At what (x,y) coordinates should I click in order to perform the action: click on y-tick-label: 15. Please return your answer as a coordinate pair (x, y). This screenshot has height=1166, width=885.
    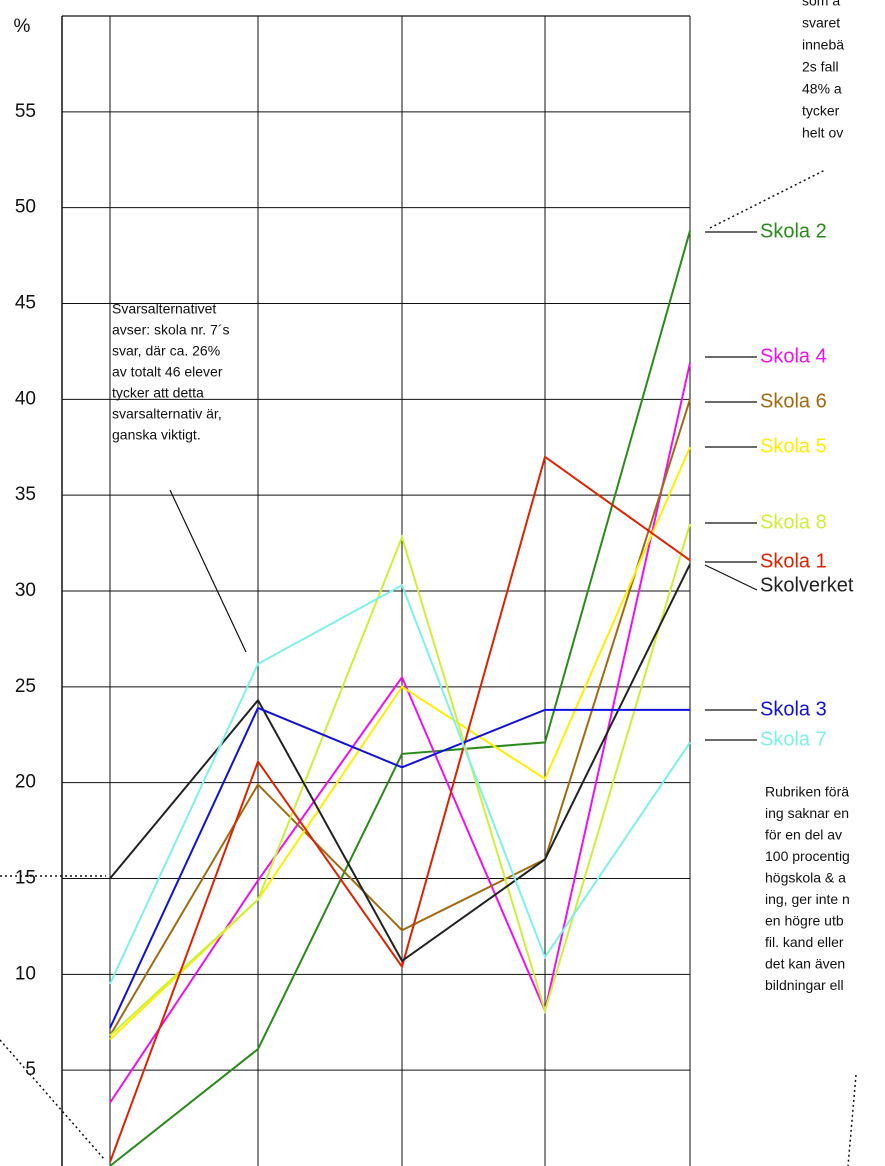
    Looking at the image, I should click on (25, 878).